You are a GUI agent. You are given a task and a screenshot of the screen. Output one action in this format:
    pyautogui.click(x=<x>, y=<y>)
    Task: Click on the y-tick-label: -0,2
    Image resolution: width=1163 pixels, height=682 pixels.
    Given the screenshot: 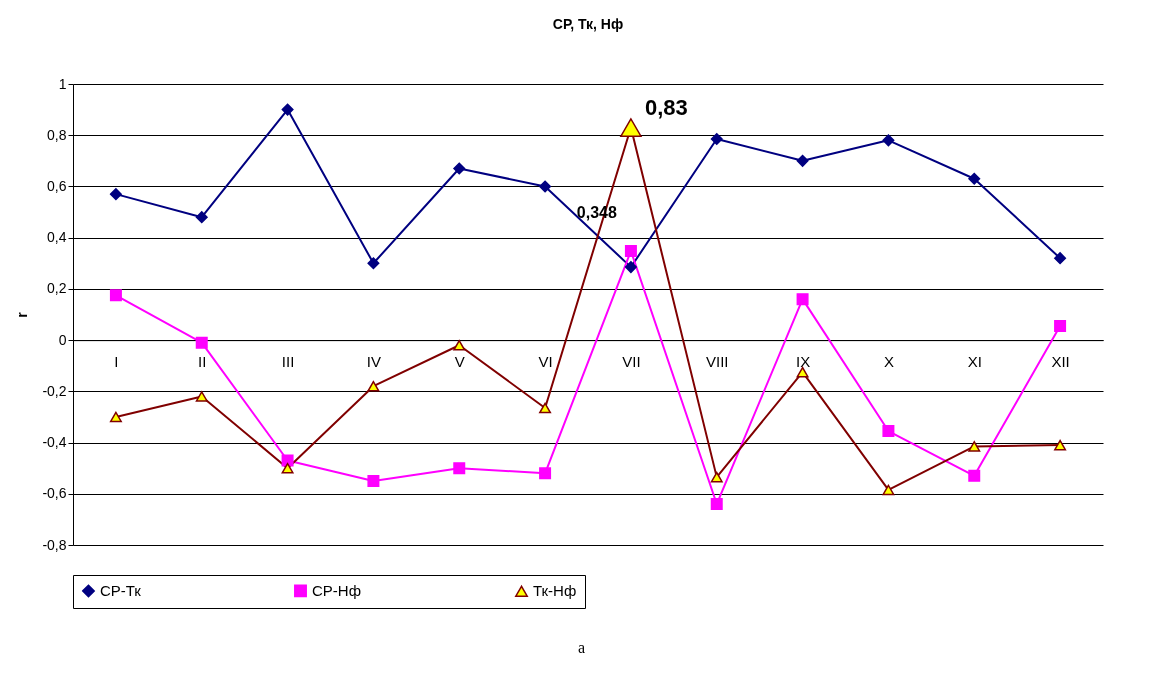 What is the action you would take?
    pyautogui.click(x=54, y=390)
    